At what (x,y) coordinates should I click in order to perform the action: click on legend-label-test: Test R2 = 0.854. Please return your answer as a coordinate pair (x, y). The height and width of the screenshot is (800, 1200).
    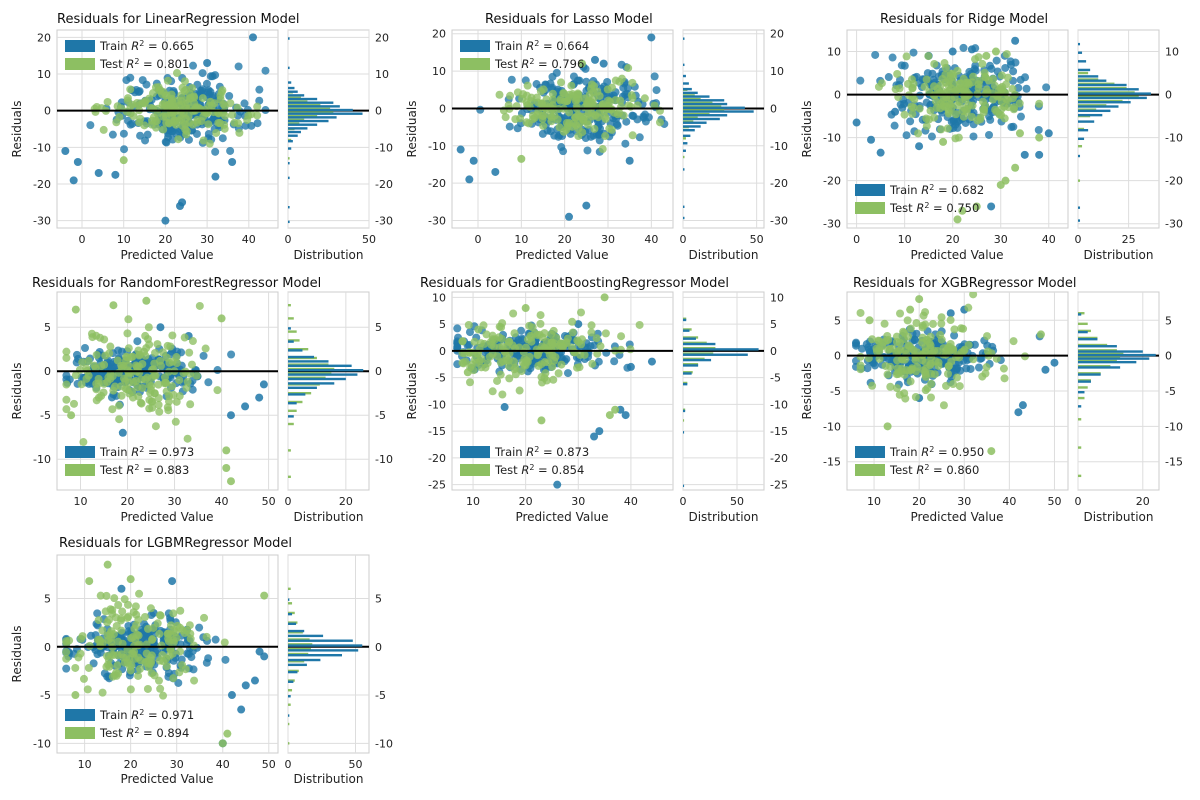
    Looking at the image, I should click on (539, 470).